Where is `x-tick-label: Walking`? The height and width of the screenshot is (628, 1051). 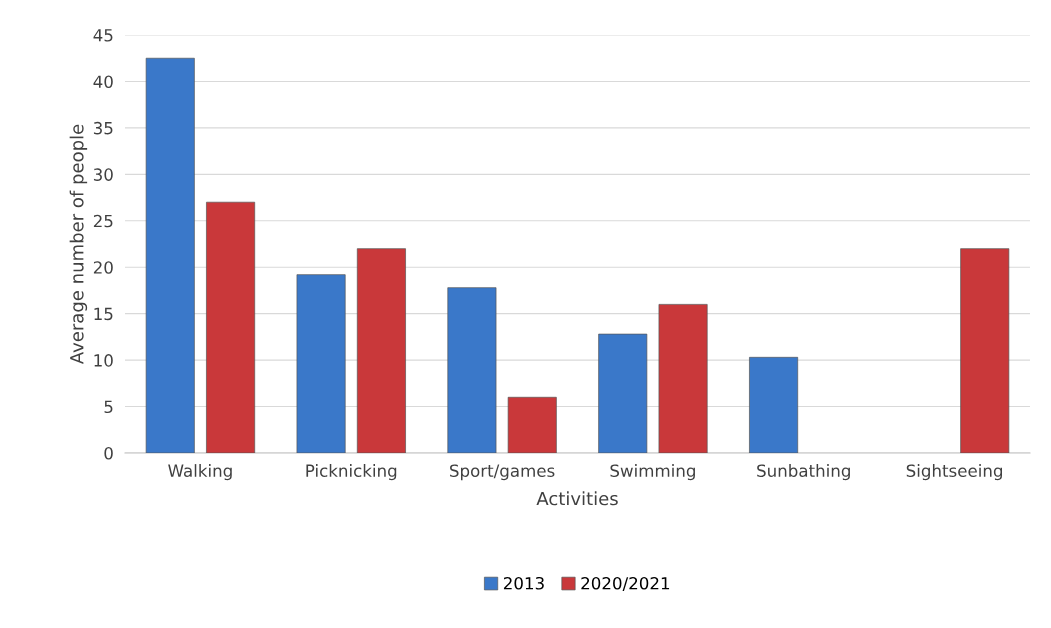 x-tick-label: Walking is located at coordinates (200, 472).